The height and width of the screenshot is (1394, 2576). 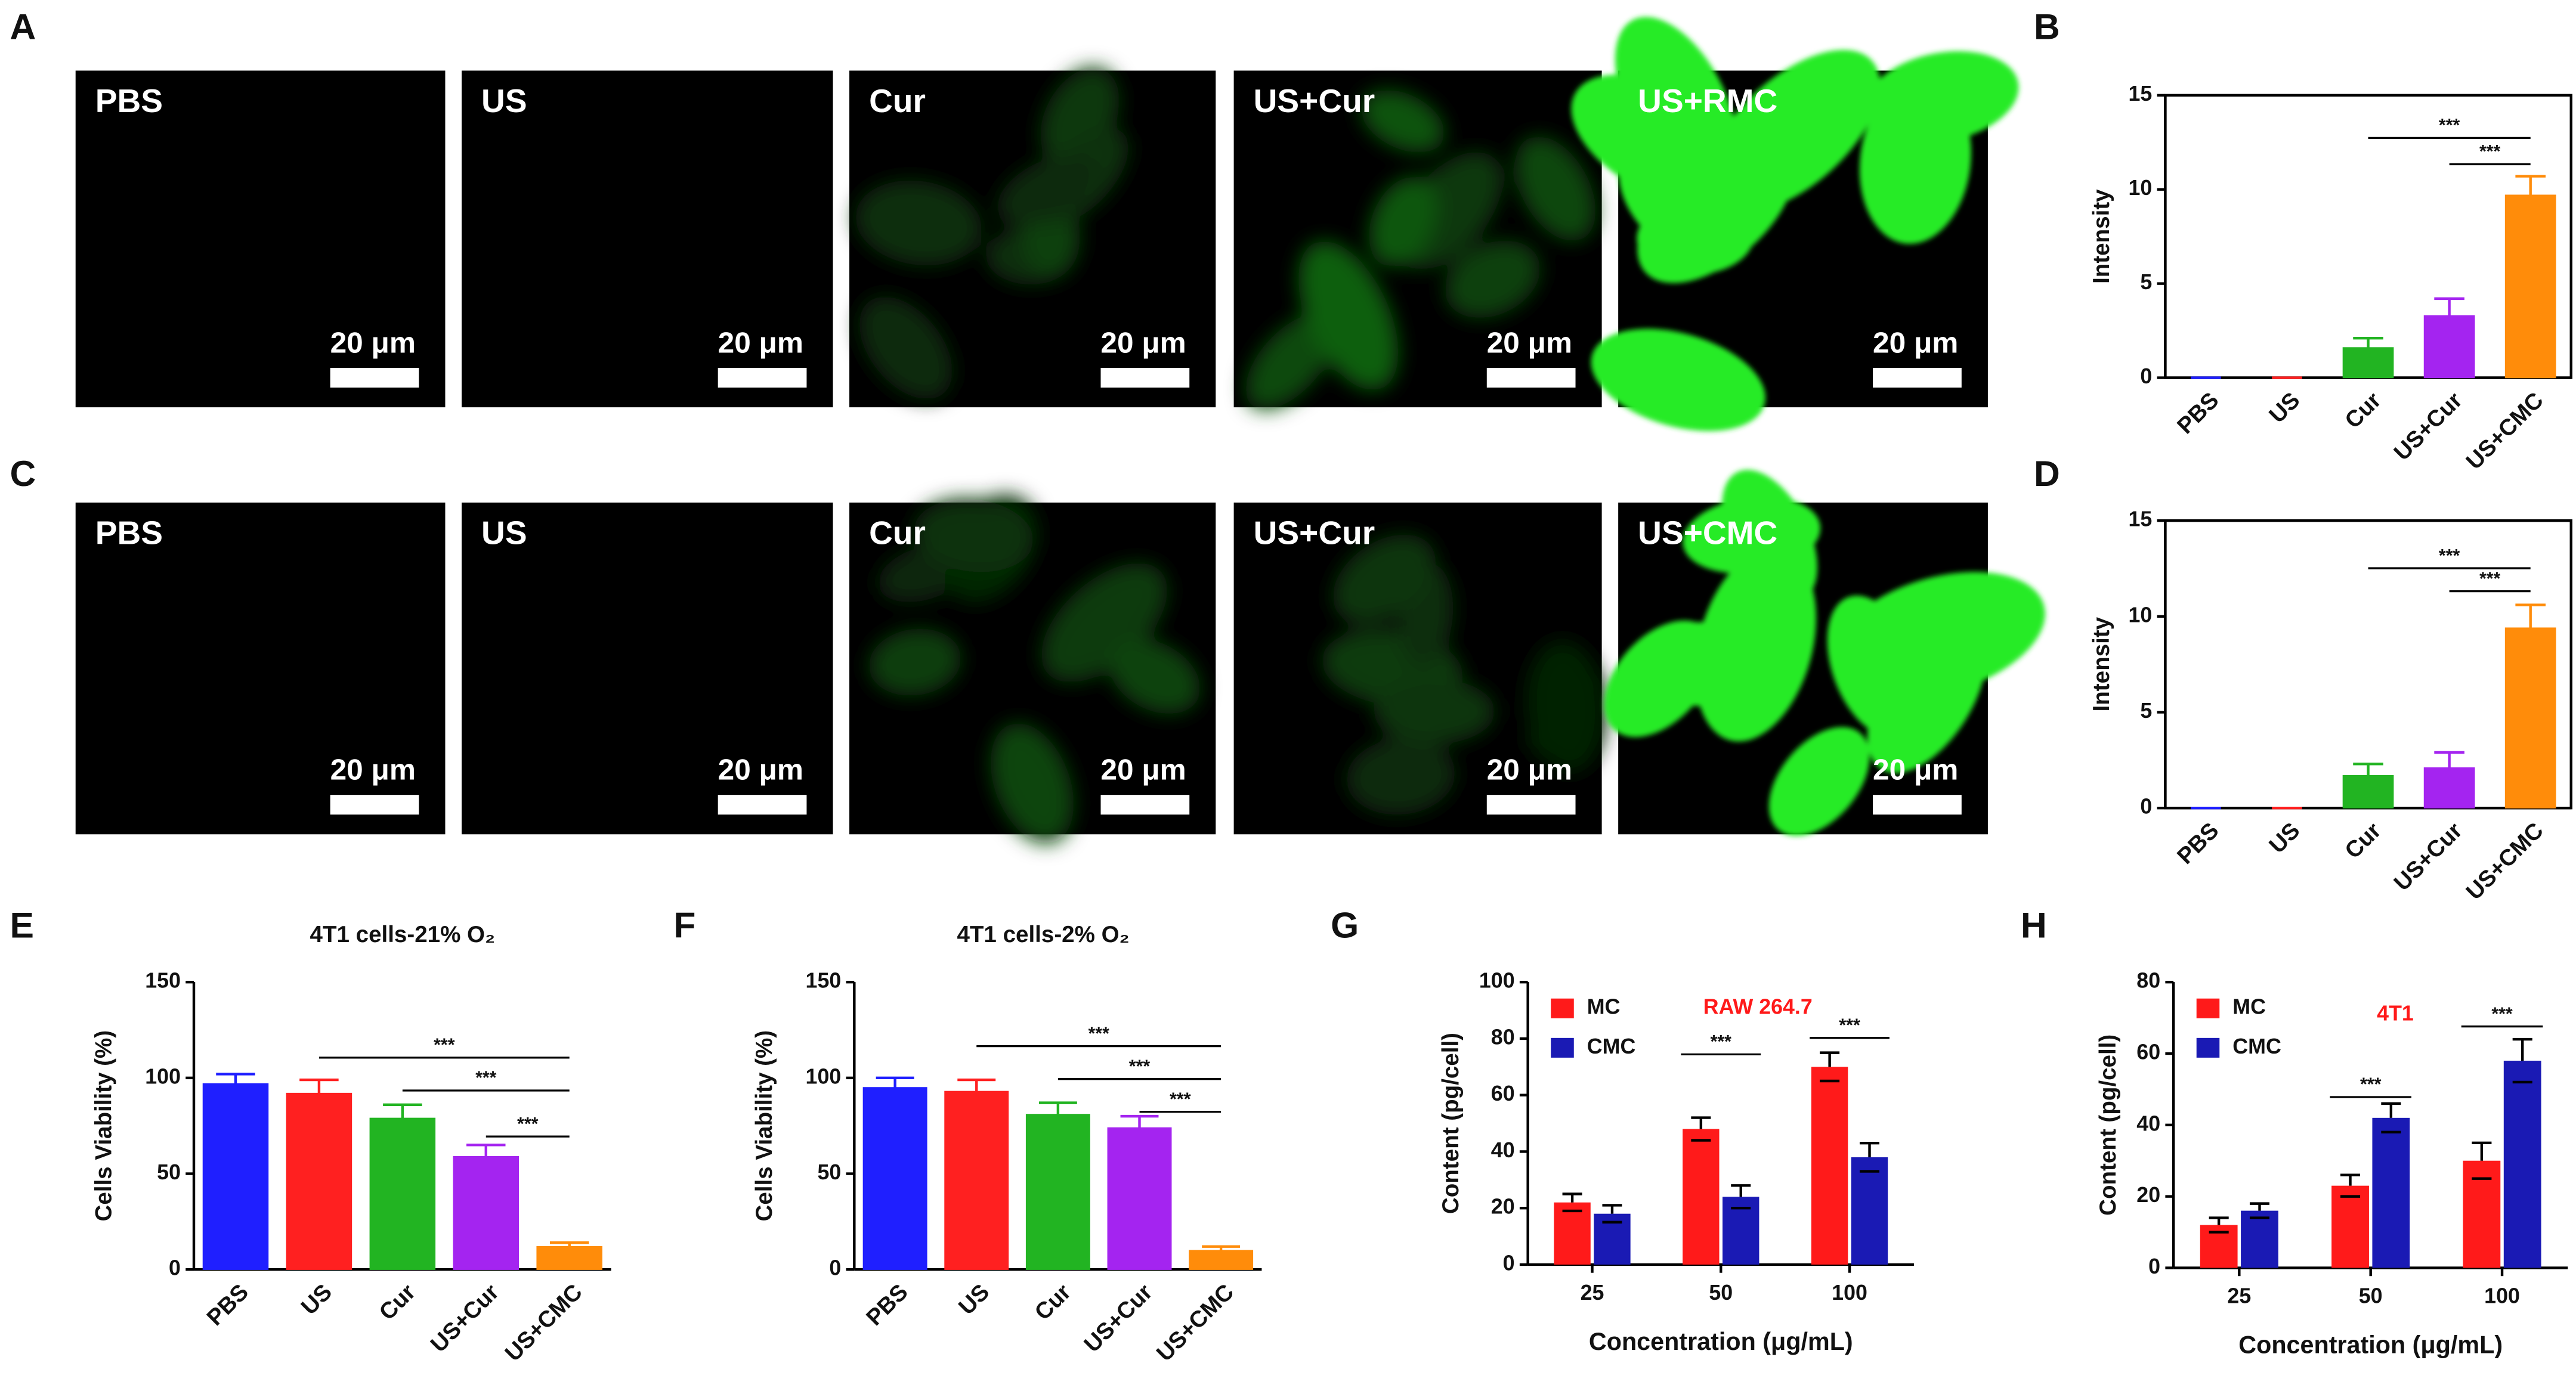 What do you see at coordinates (403, 935) in the screenshot?
I see `chart-title: 4T1 cells-21% O₂` at bounding box center [403, 935].